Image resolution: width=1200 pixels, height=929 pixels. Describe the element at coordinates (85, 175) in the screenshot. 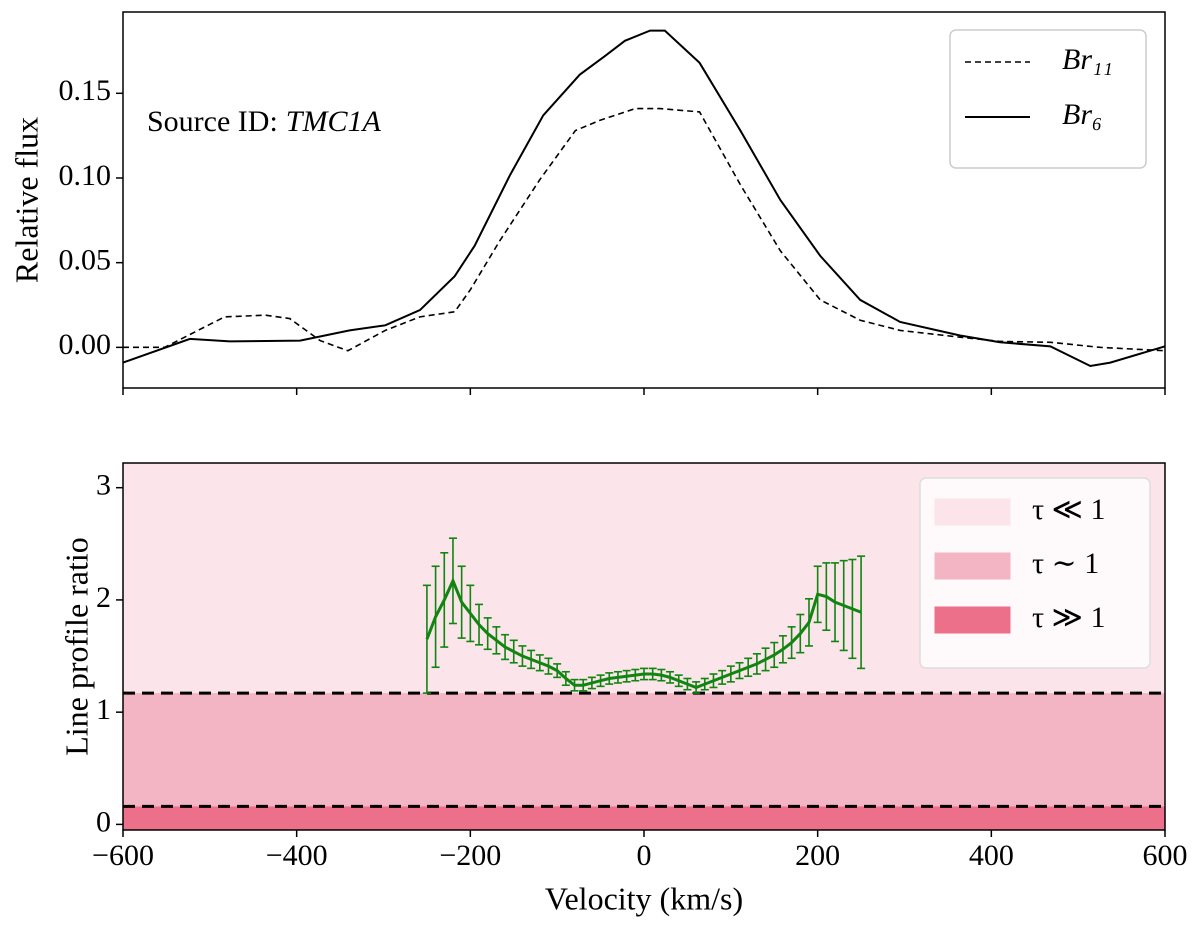

I see `y-tick-label: 0.10` at that location.